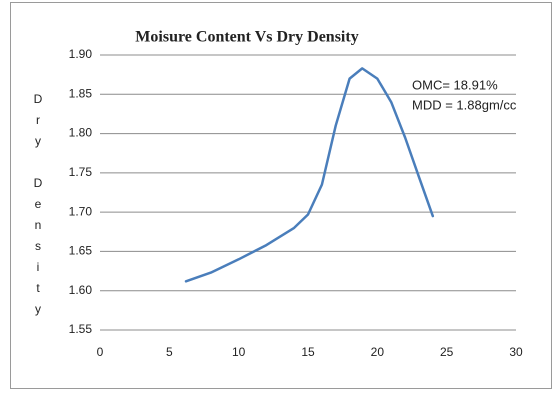 This screenshot has width=557, height=407. What do you see at coordinates (455, 84) in the screenshot?
I see `annotation: OMC= 18.91%` at bounding box center [455, 84].